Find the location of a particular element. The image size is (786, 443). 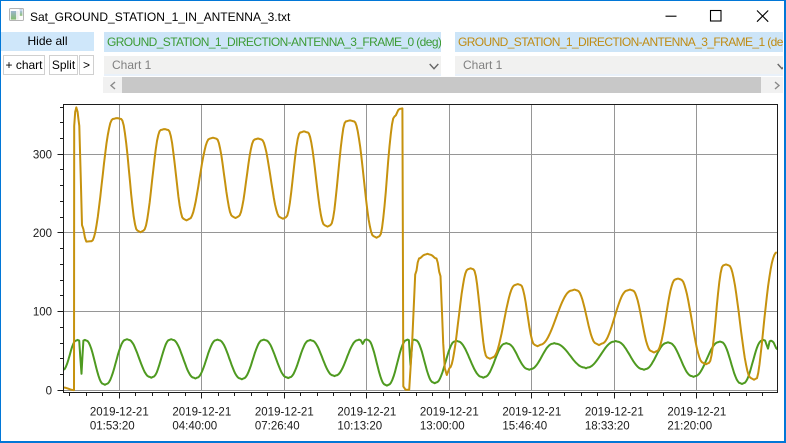

svg-text: 100 is located at coordinates (42, 313).